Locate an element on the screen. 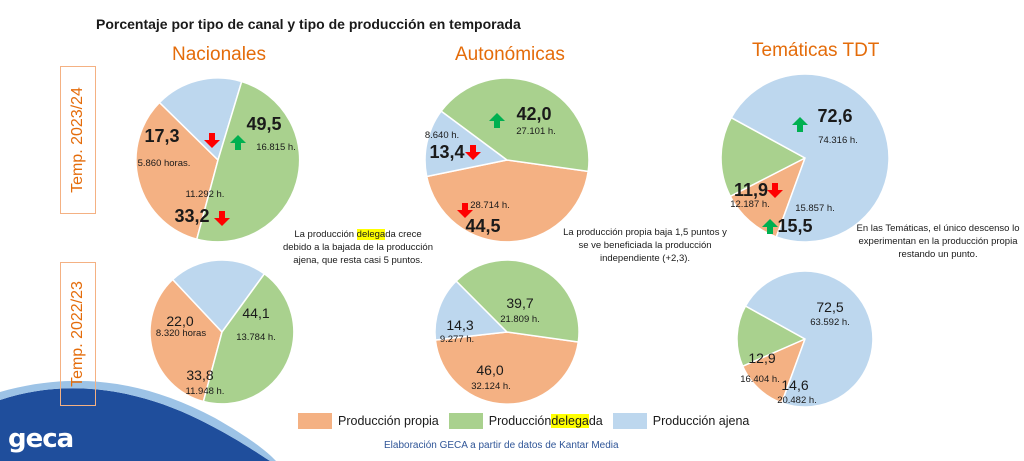 The width and height of the screenshot is (1024, 461). hours-label-delegada: 27.101 h. is located at coordinates (536, 131).